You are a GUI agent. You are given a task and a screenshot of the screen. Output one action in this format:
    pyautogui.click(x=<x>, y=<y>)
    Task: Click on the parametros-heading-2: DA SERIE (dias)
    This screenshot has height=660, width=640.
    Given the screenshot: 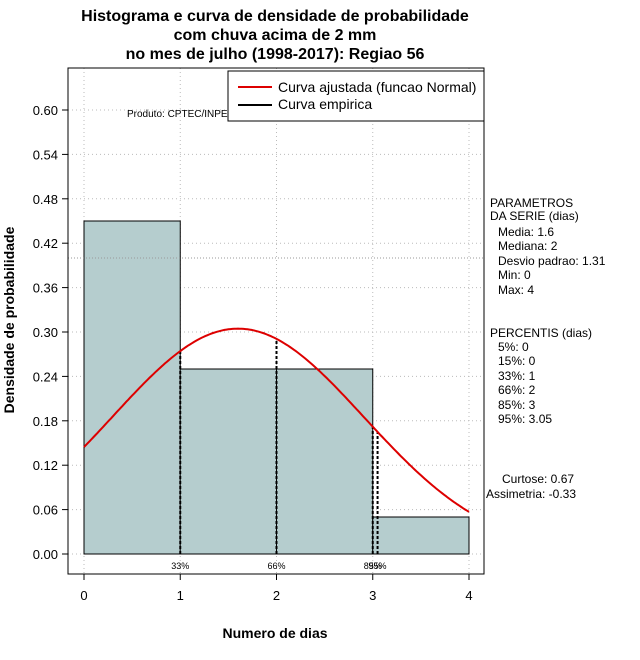 What is the action you would take?
    pyautogui.click(x=534, y=216)
    